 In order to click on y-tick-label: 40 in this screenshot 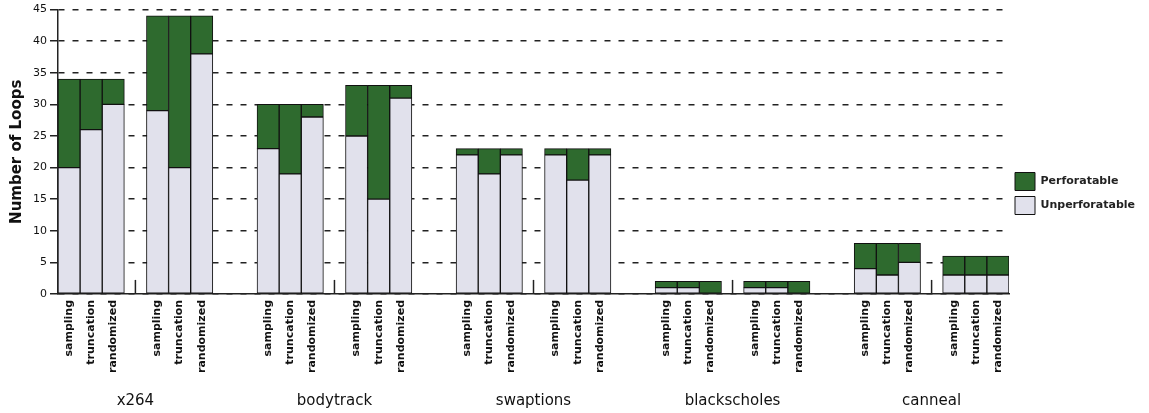, I will do `click(40, 41)`.